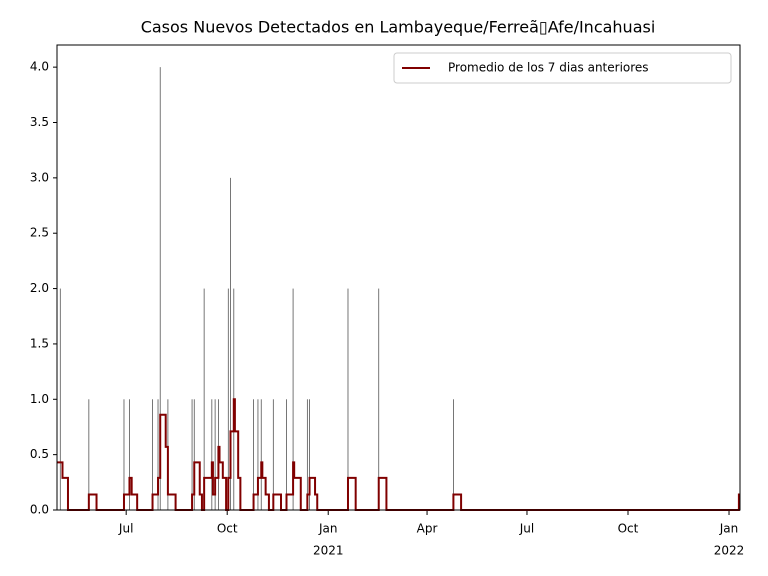  What do you see at coordinates (39, 233) in the screenshot?
I see `y-tick-label: 2.5` at bounding box center [39, 233].